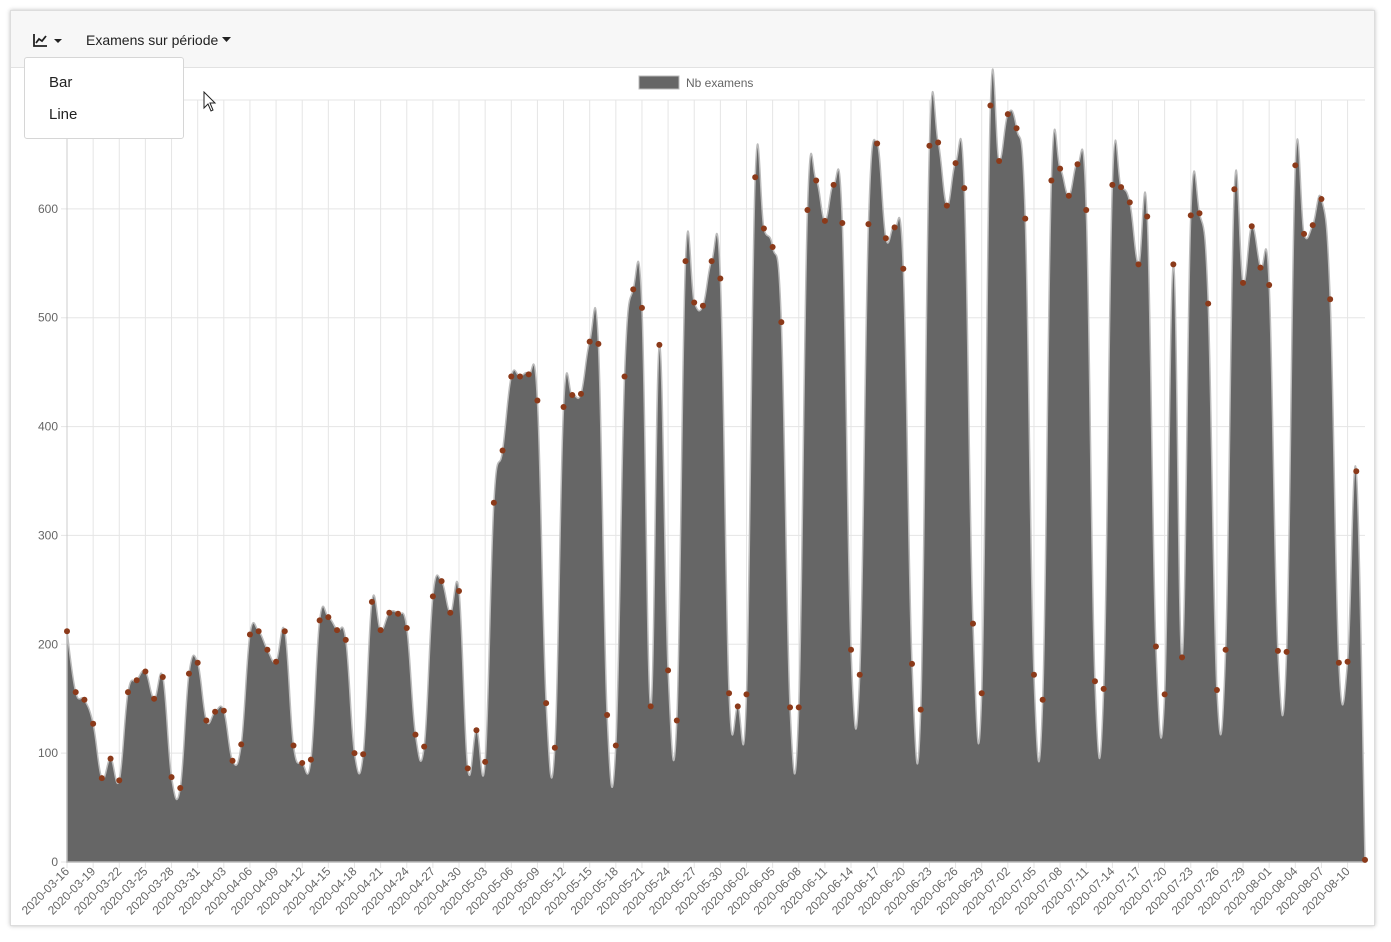 The image size is (1391, 942). Describe the element at coordinates (61, 82) in the screenshot. I see `menu-item: Bar` at that location.